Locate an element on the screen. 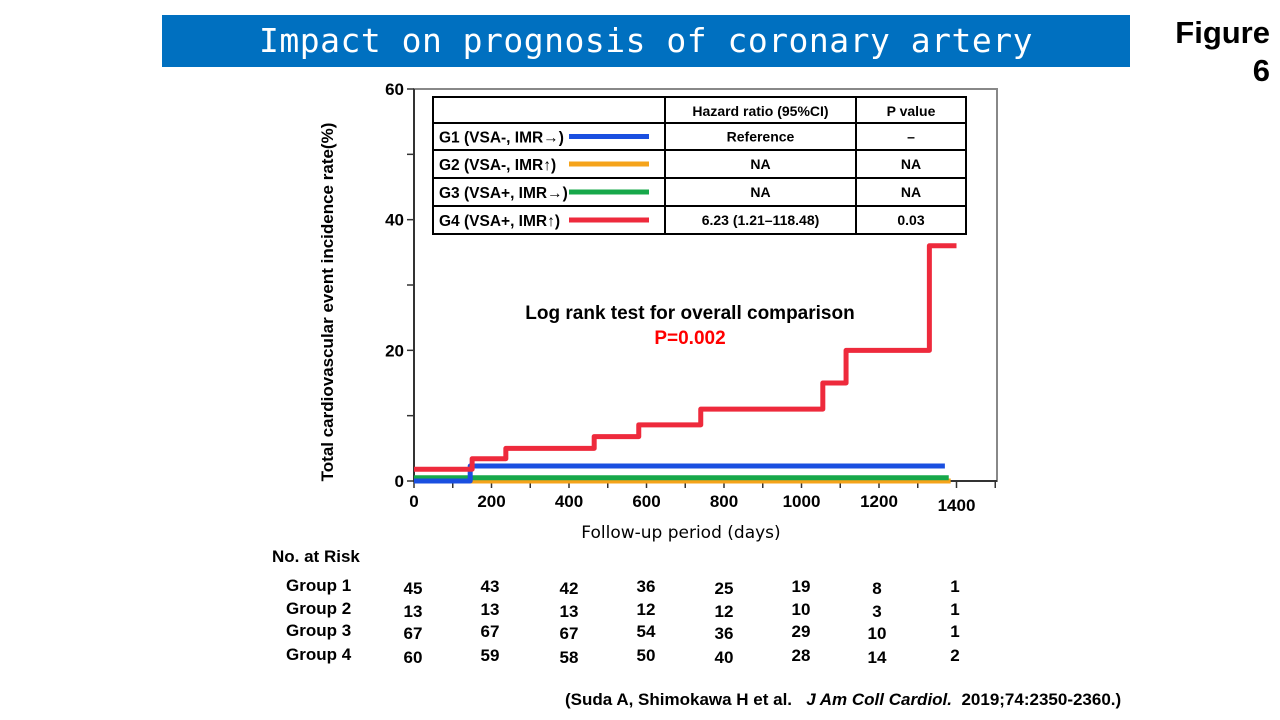  legend-group-label: G1 (VSA-, IMR→) is located at coordinates (501, 138).